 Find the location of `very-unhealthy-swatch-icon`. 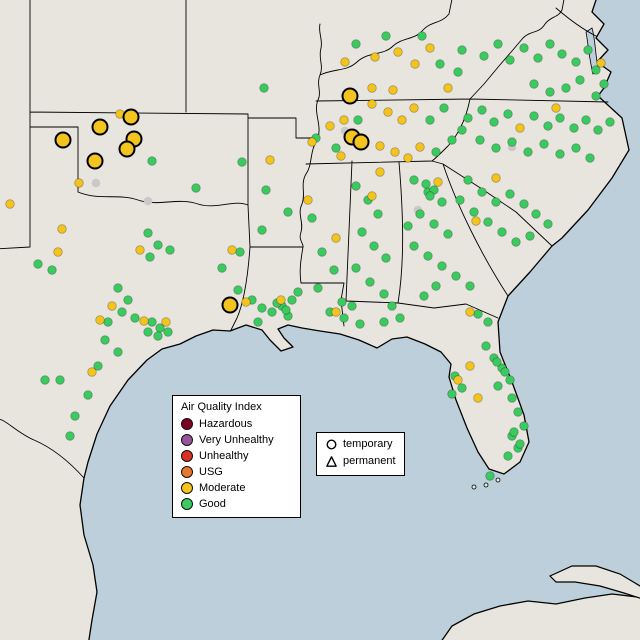

very-unhealthy-swatch-icon is located at coordinates (187, 440).